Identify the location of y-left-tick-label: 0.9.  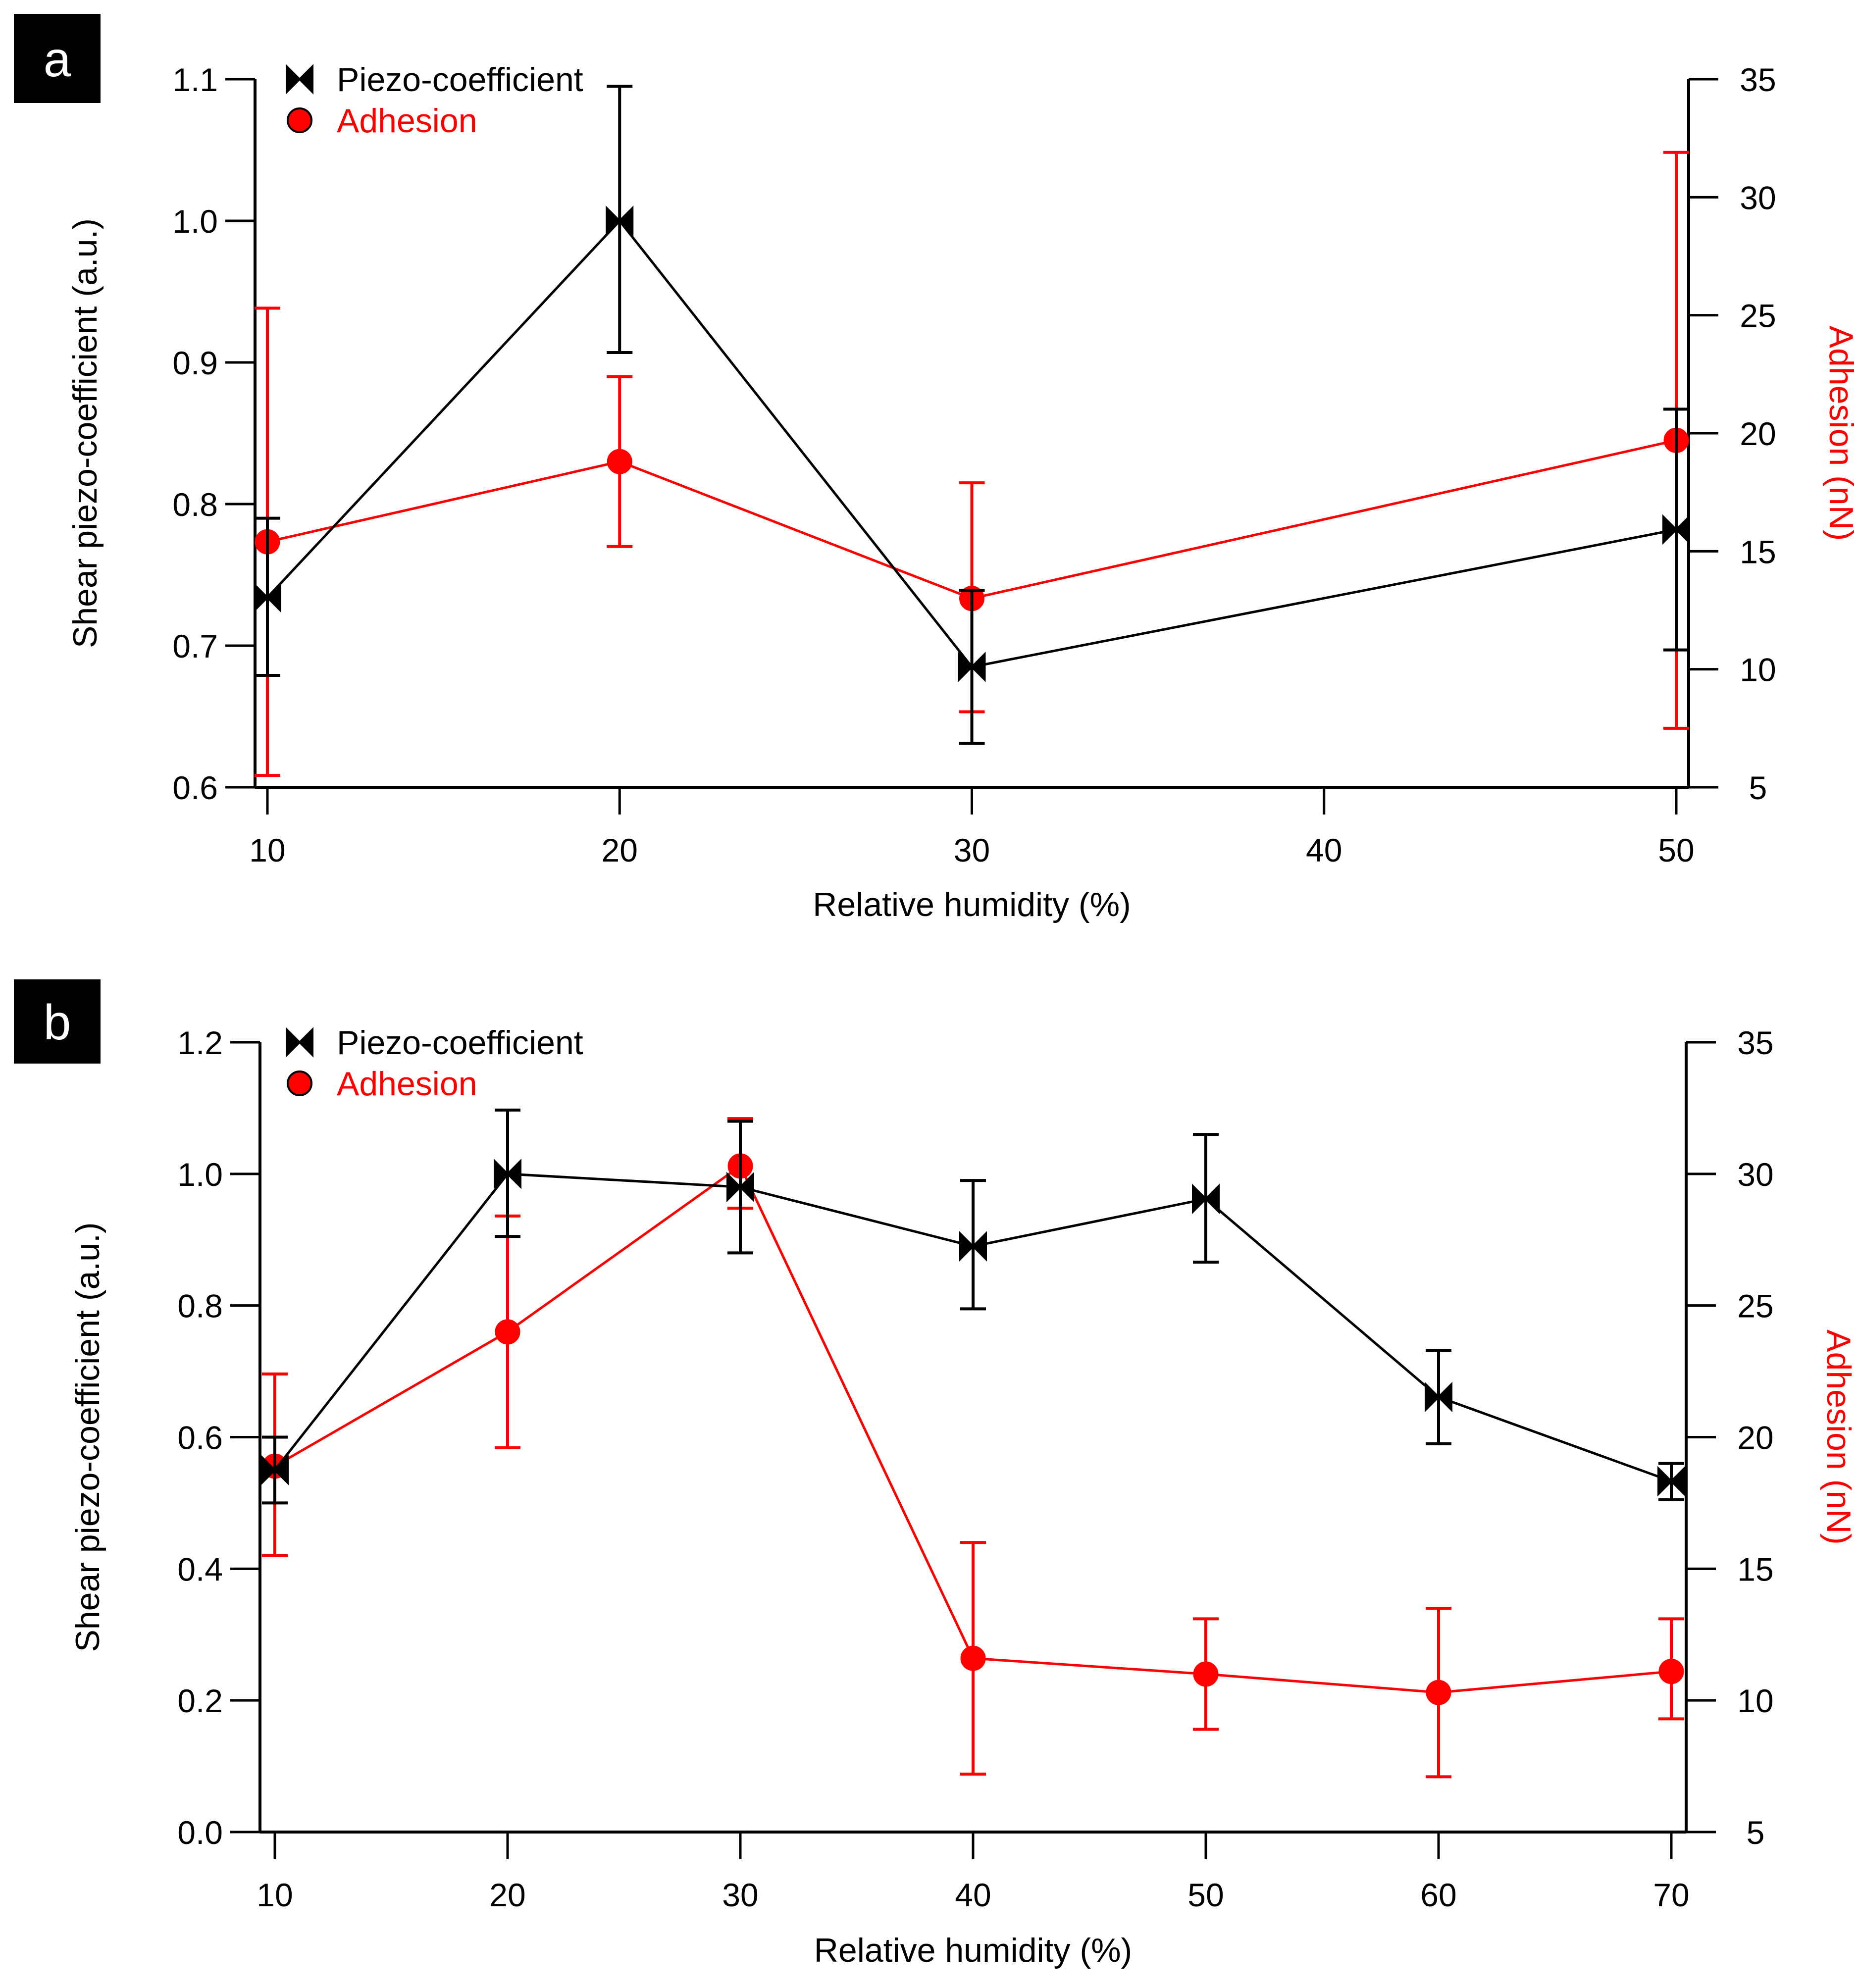
(195, 363).